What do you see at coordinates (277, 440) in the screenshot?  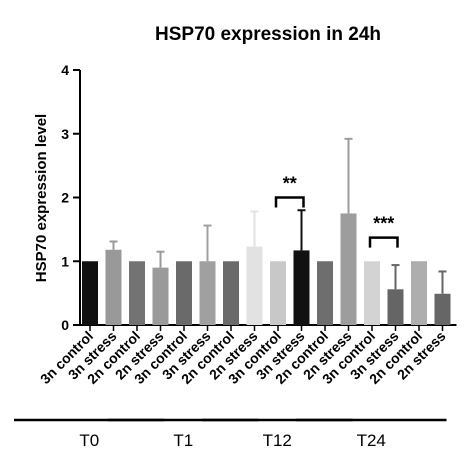 I see `group-label: T12` at bounding box center [277, 440].